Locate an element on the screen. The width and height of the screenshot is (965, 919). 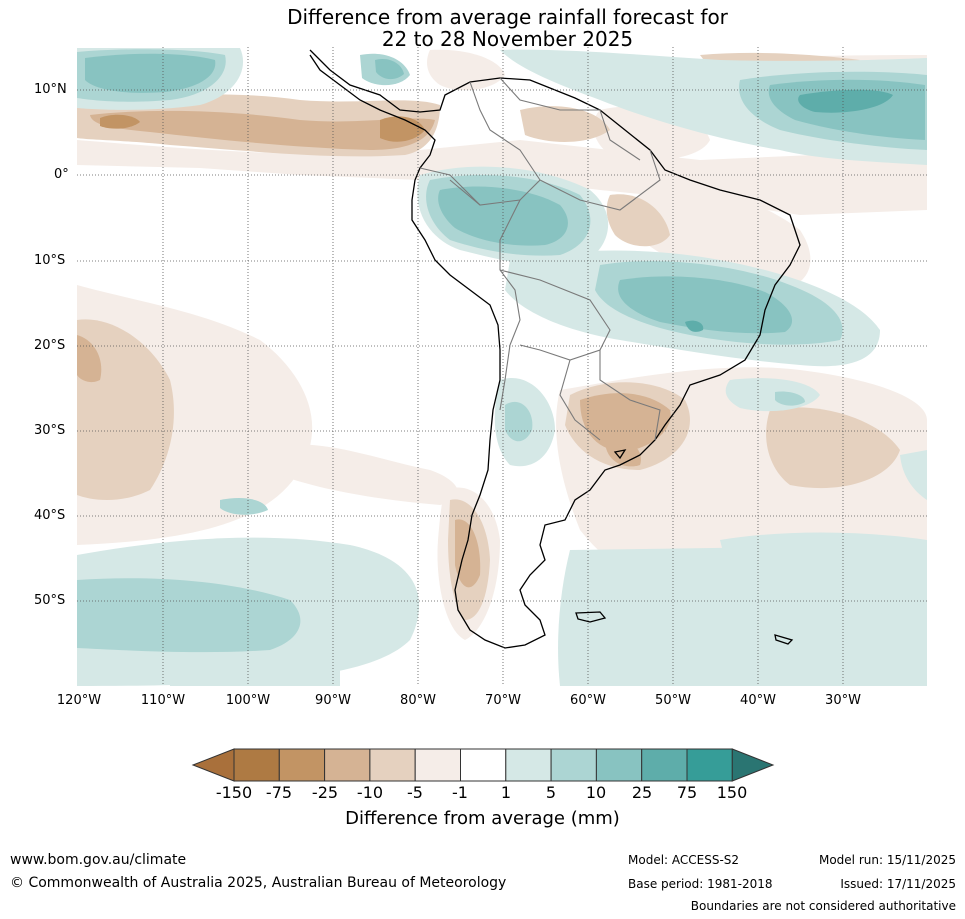
issued-text: Issued: 17/11/2025 is located at coordinates (898, 884).